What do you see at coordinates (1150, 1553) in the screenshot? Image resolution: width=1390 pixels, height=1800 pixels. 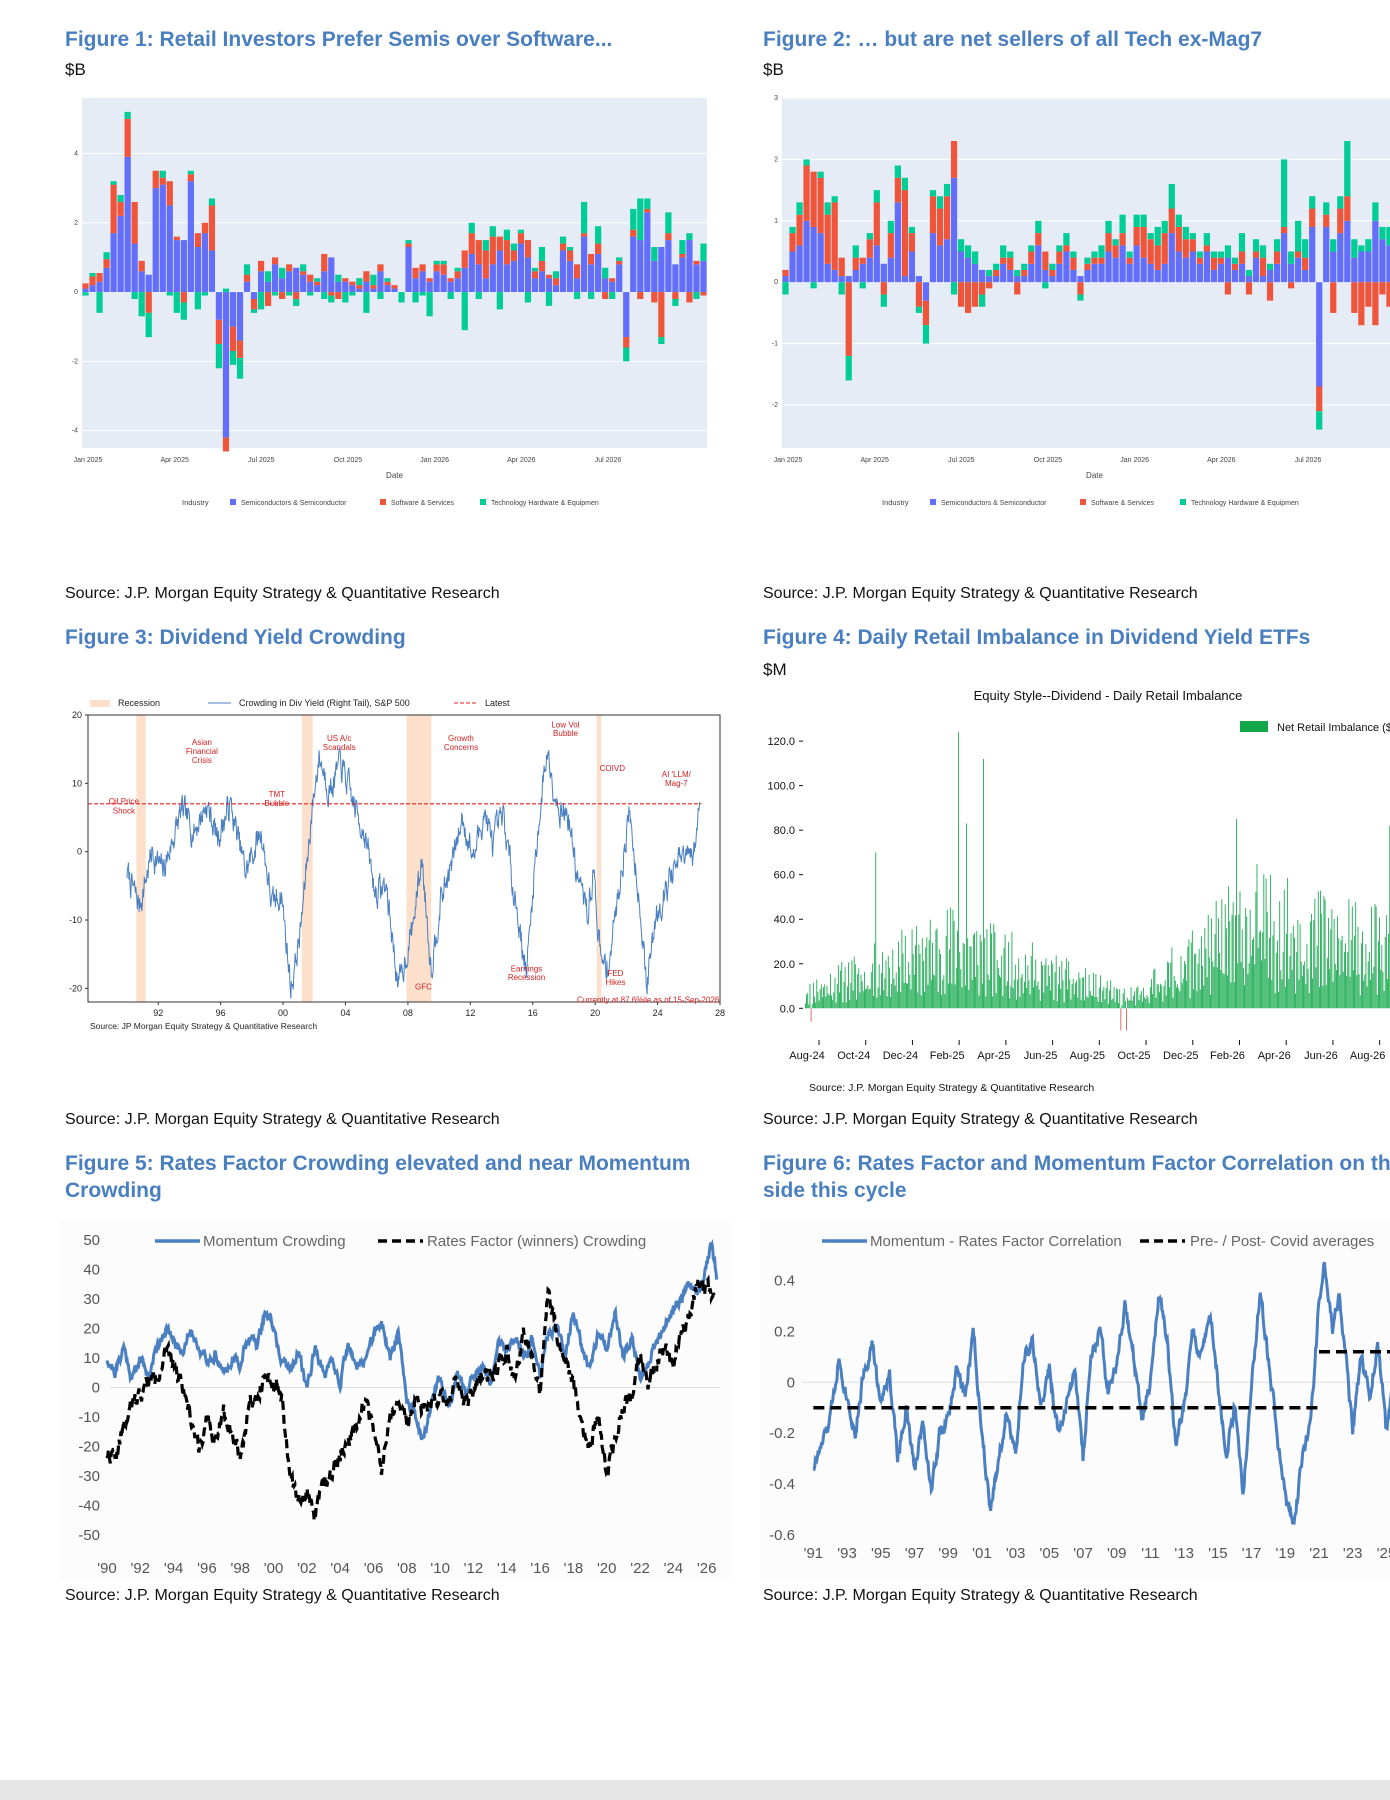 I see `fig6-x-tick-label: '11` at bounding box center [1150, 1553].